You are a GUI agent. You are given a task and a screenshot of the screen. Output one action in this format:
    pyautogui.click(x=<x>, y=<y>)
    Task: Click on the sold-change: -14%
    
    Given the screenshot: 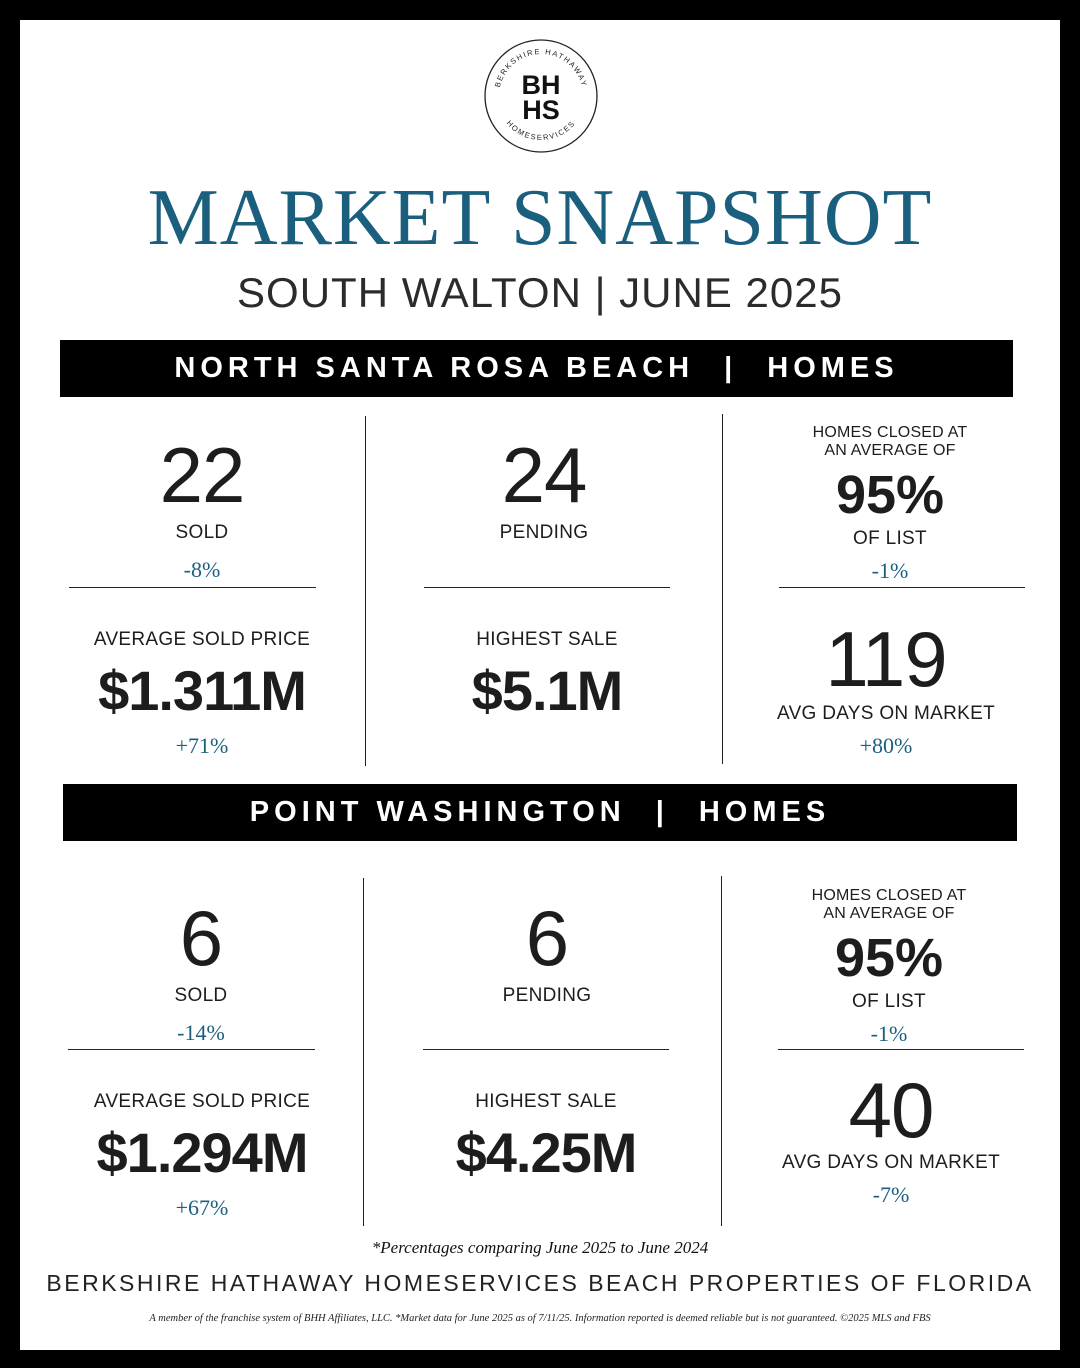 What is the action you would take?
    pyautogui.click(x=201, y=1032)
    